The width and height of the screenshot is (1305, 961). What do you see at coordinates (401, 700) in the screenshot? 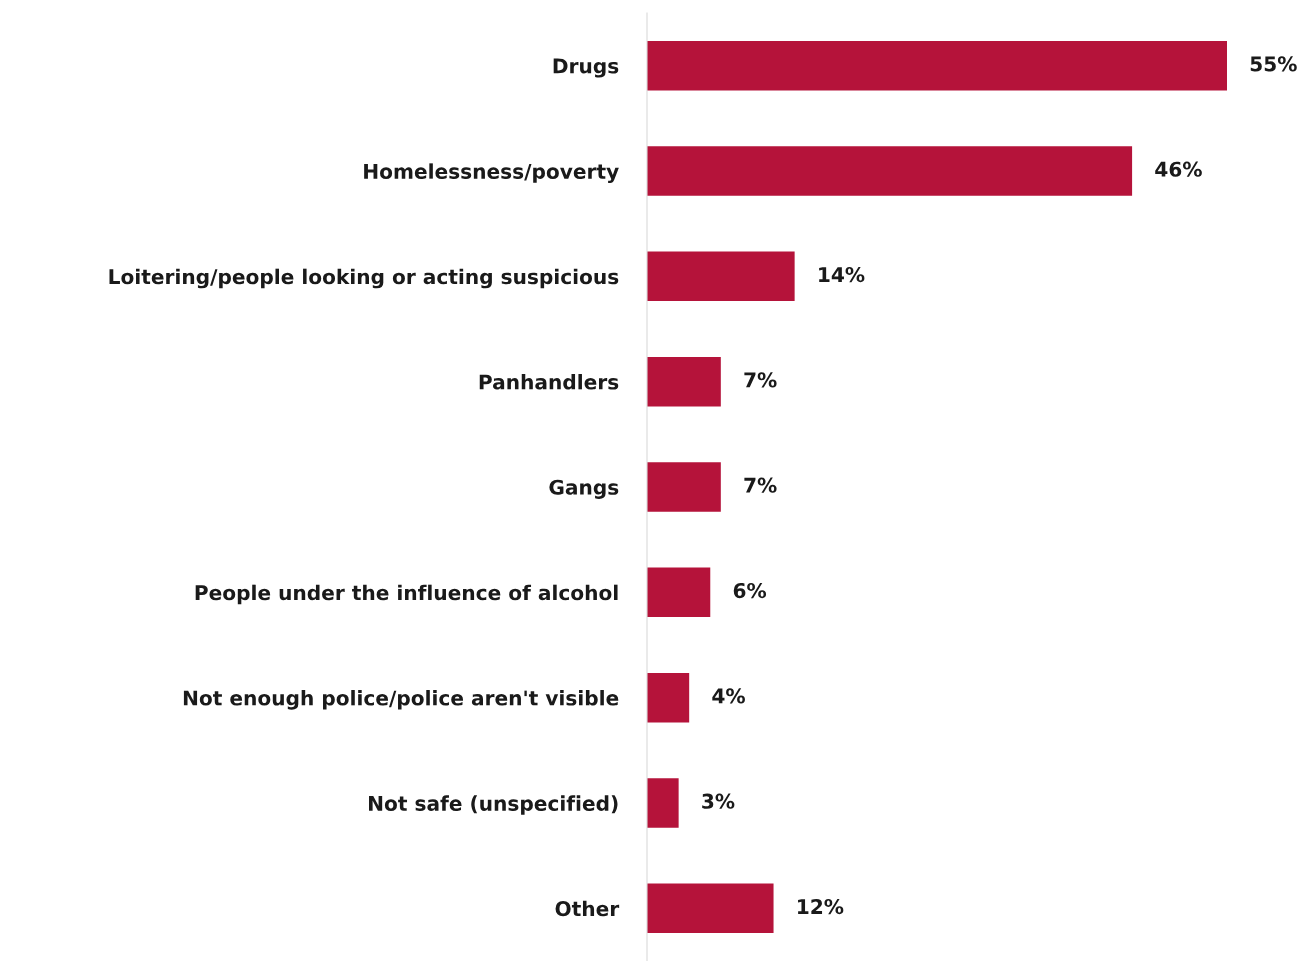
I see `y-tick-label: Not enough police/police aren't visible` at bounding box center [401, 700].